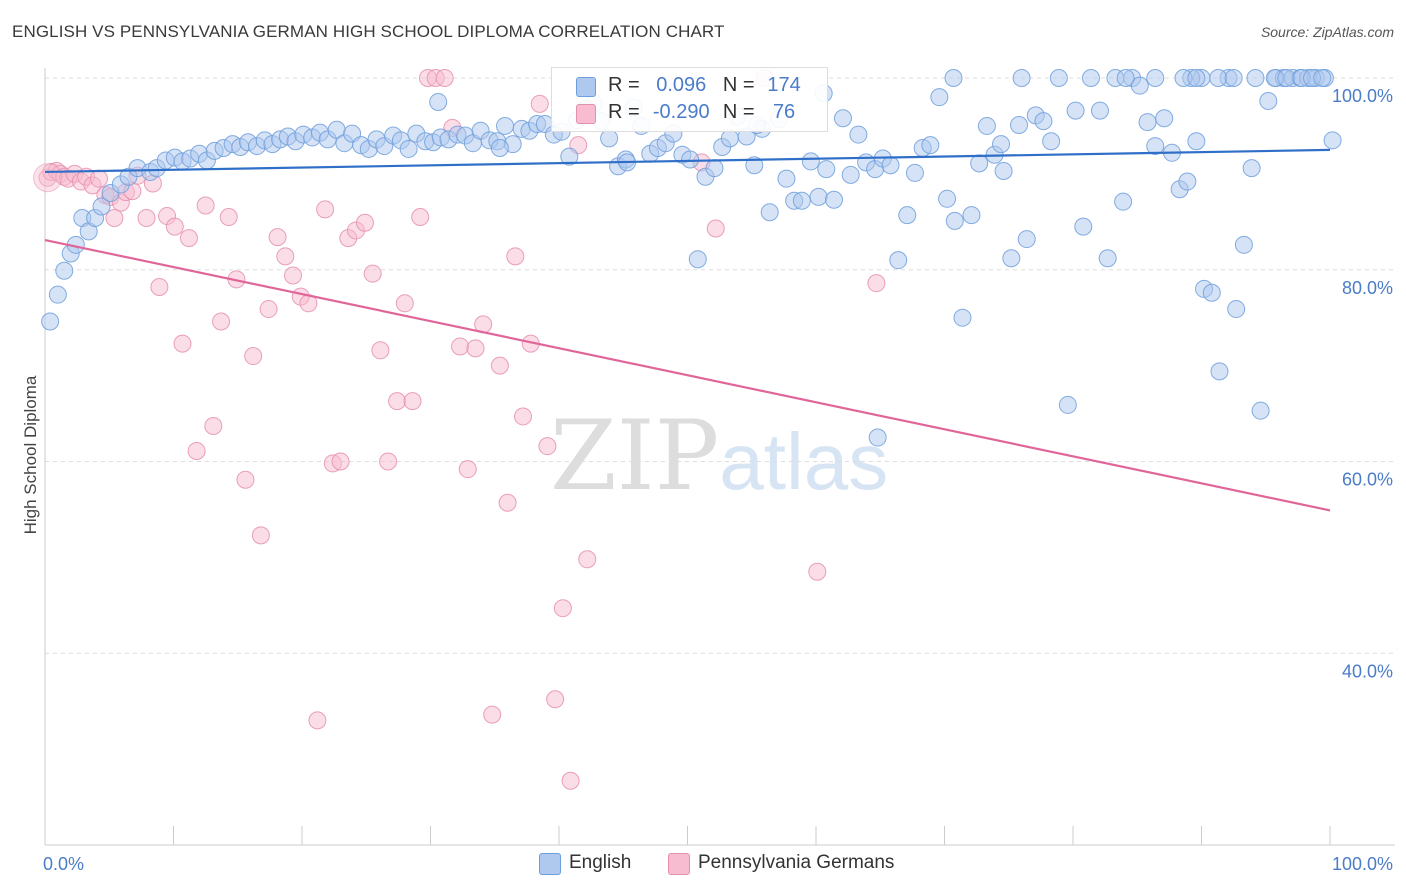  What do you see at coordinates (796, 862) in the screenshot?
I see `german-legend-label: Pennsylvania Germans` at bounding box center [796, 862].